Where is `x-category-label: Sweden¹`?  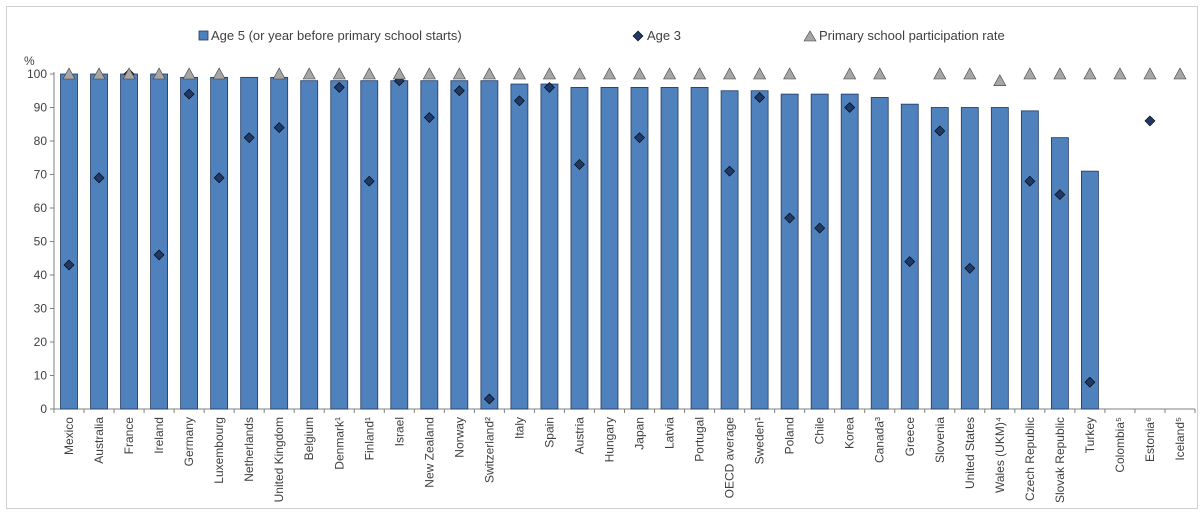 x-category-label: Sweden¹ is located at coordinates (760, 440).